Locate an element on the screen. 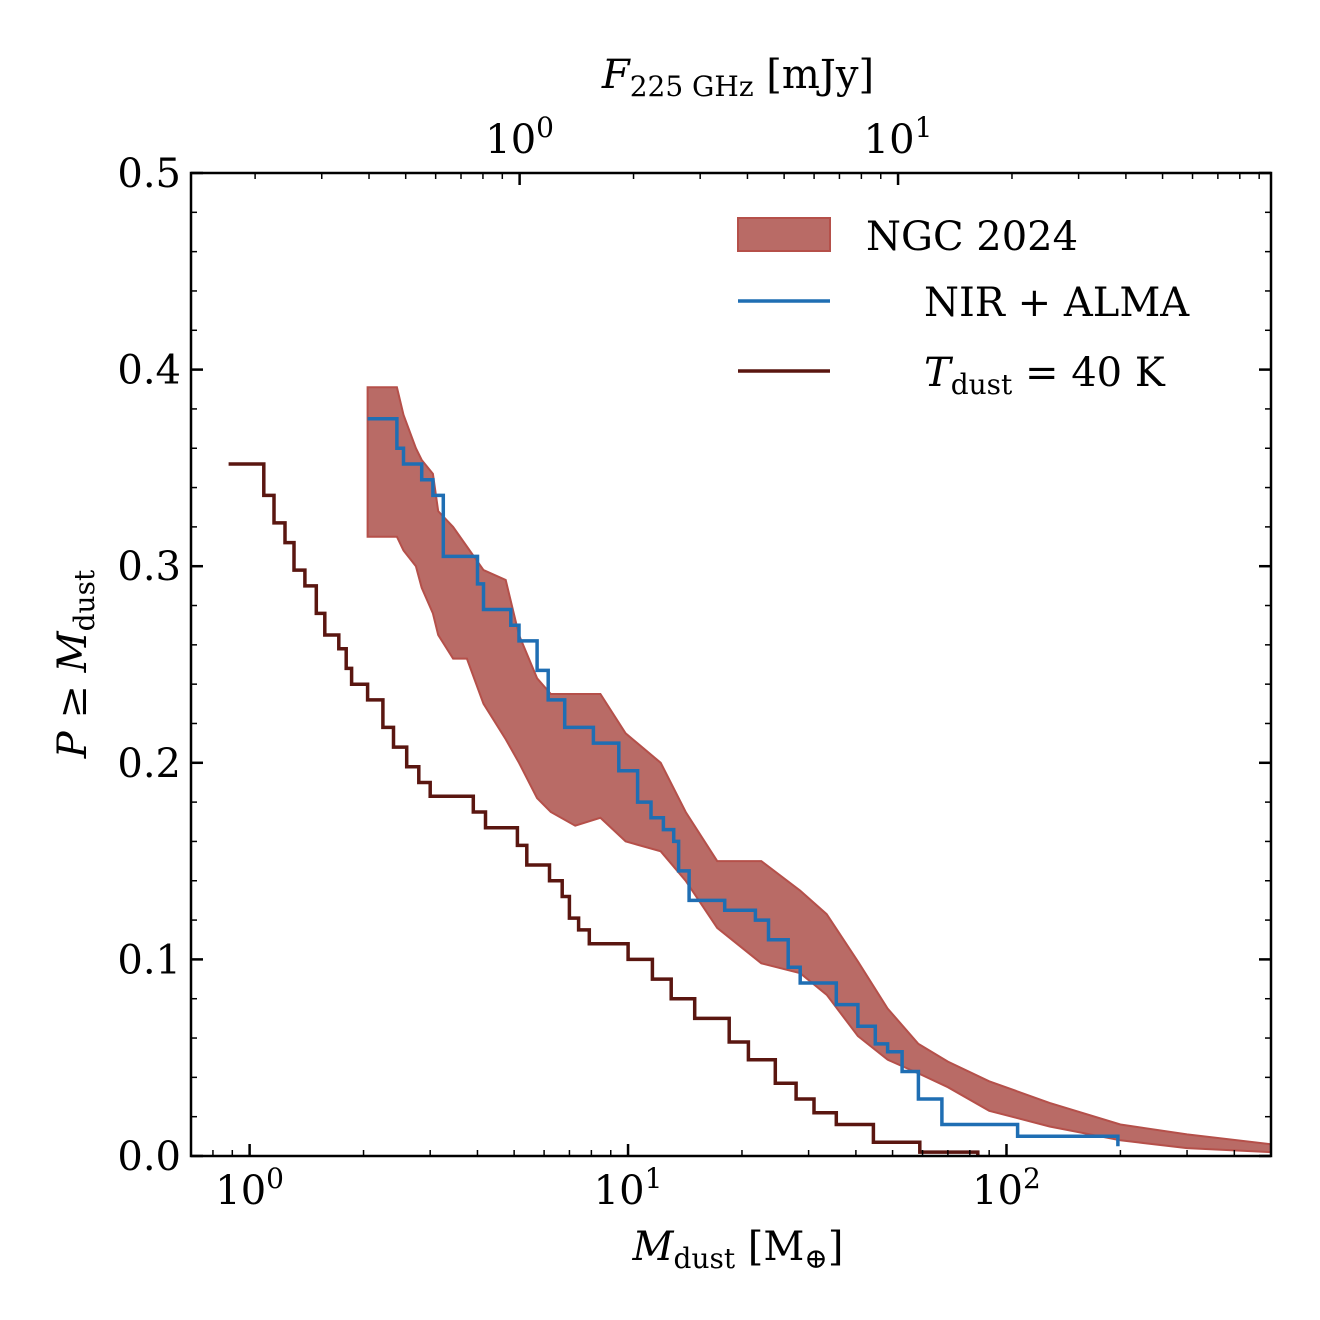 This screenshot has width=1320, height=1320. top-axis-title: F225 GHz [mJy] is located at coordinates (737, 77).